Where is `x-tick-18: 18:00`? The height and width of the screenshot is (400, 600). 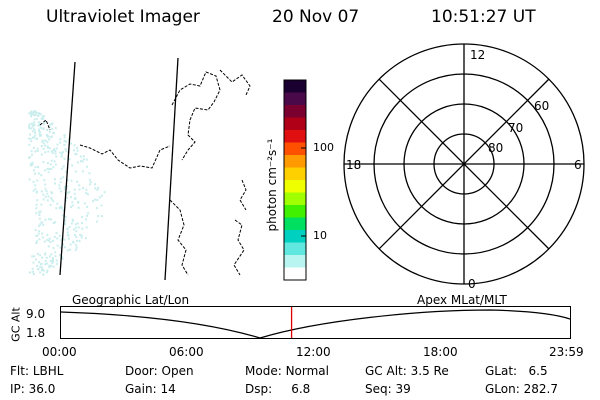 x-tick-18: 18:00 is located at coordinates (440, 352).